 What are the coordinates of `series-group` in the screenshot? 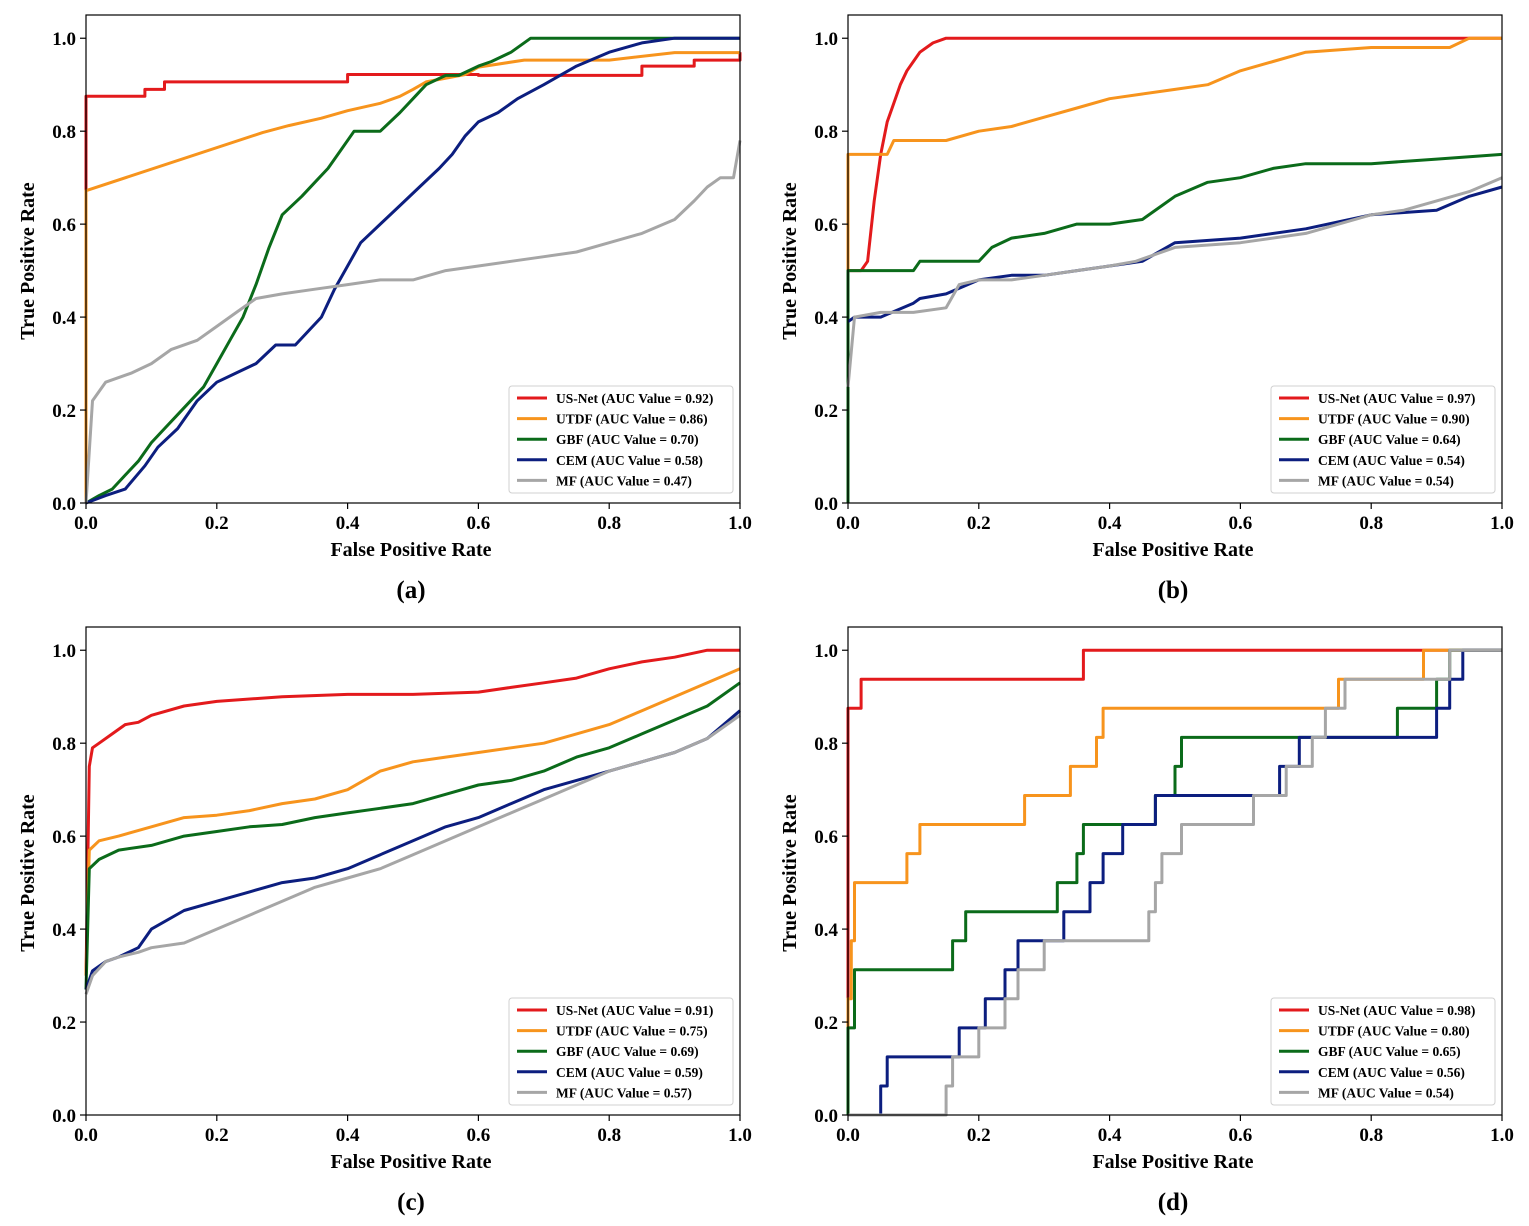 It's located at (412, 821).